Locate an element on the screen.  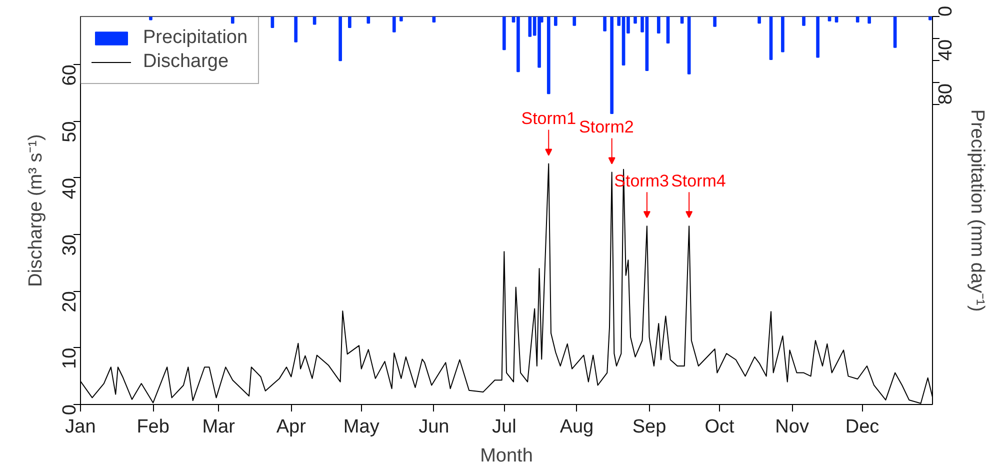
y2-tick-label: 40 is located at coordinates (946, 50).